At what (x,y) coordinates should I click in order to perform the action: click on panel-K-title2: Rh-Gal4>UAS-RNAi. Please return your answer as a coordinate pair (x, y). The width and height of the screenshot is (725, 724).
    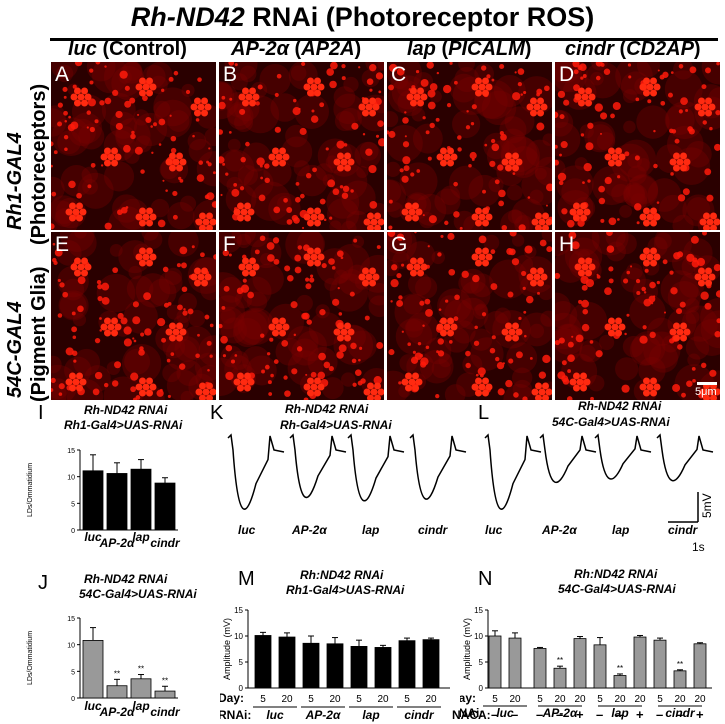
    Looking at the image, I should click on (336, 425).